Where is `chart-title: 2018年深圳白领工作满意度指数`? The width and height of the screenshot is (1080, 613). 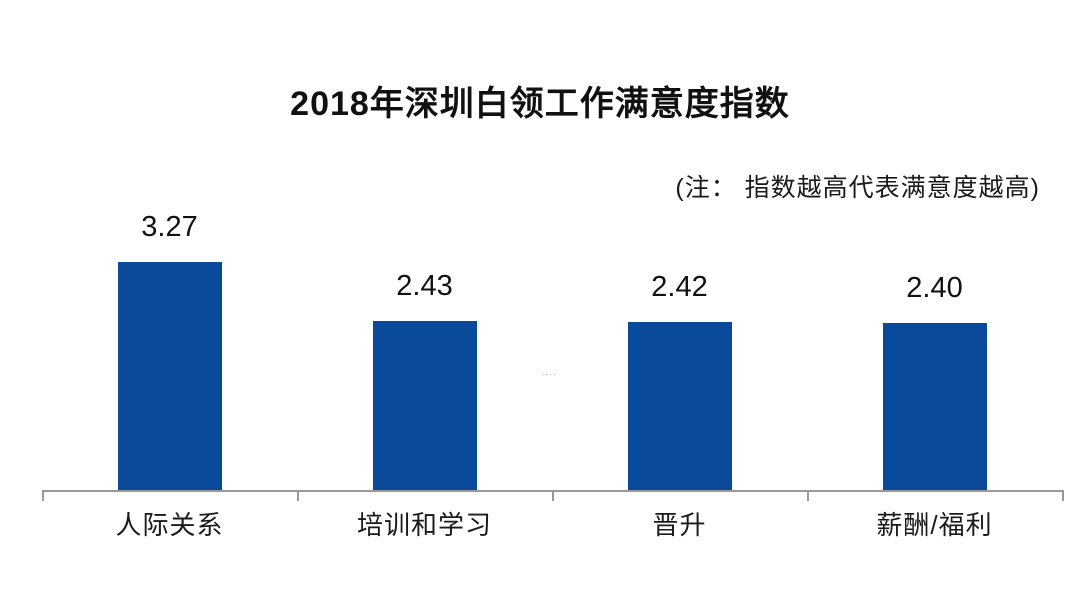
chart-title: 2018年深圳白领工作满意度指数 is located at coordinates (540, 104).